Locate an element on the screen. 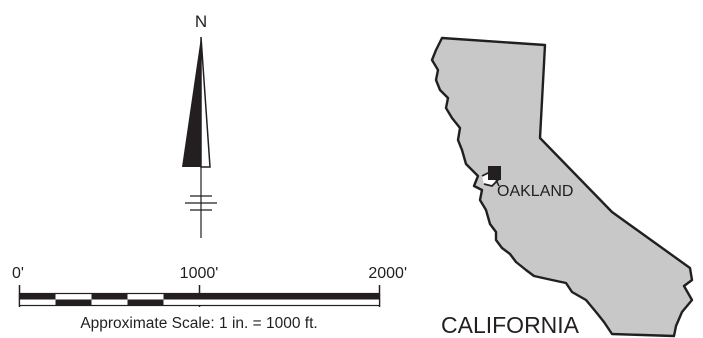 The image size is (703, 338). city-label: OAKLAND is located at coordinates (535, 191).